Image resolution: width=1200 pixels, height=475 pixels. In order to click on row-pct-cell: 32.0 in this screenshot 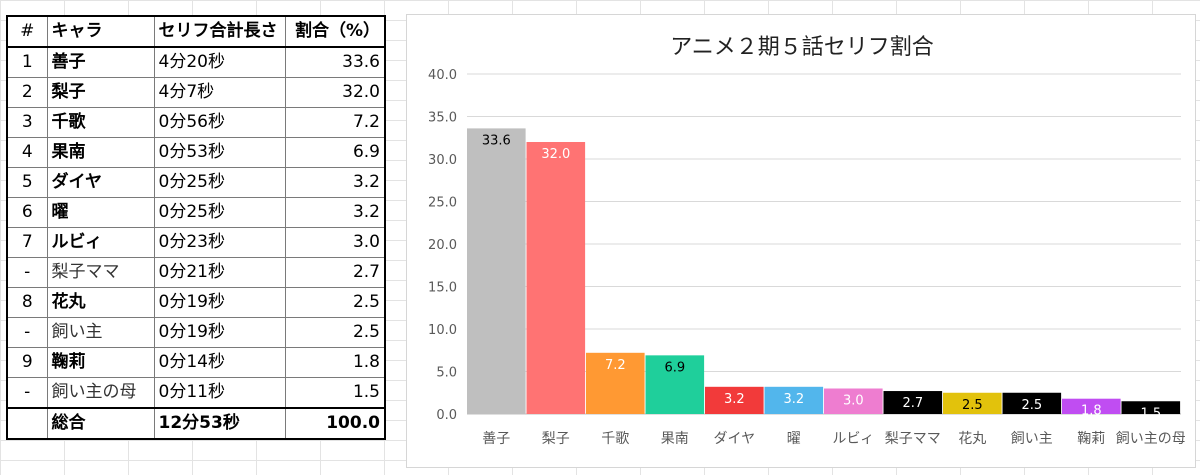, I will do `click(335, 92)`.